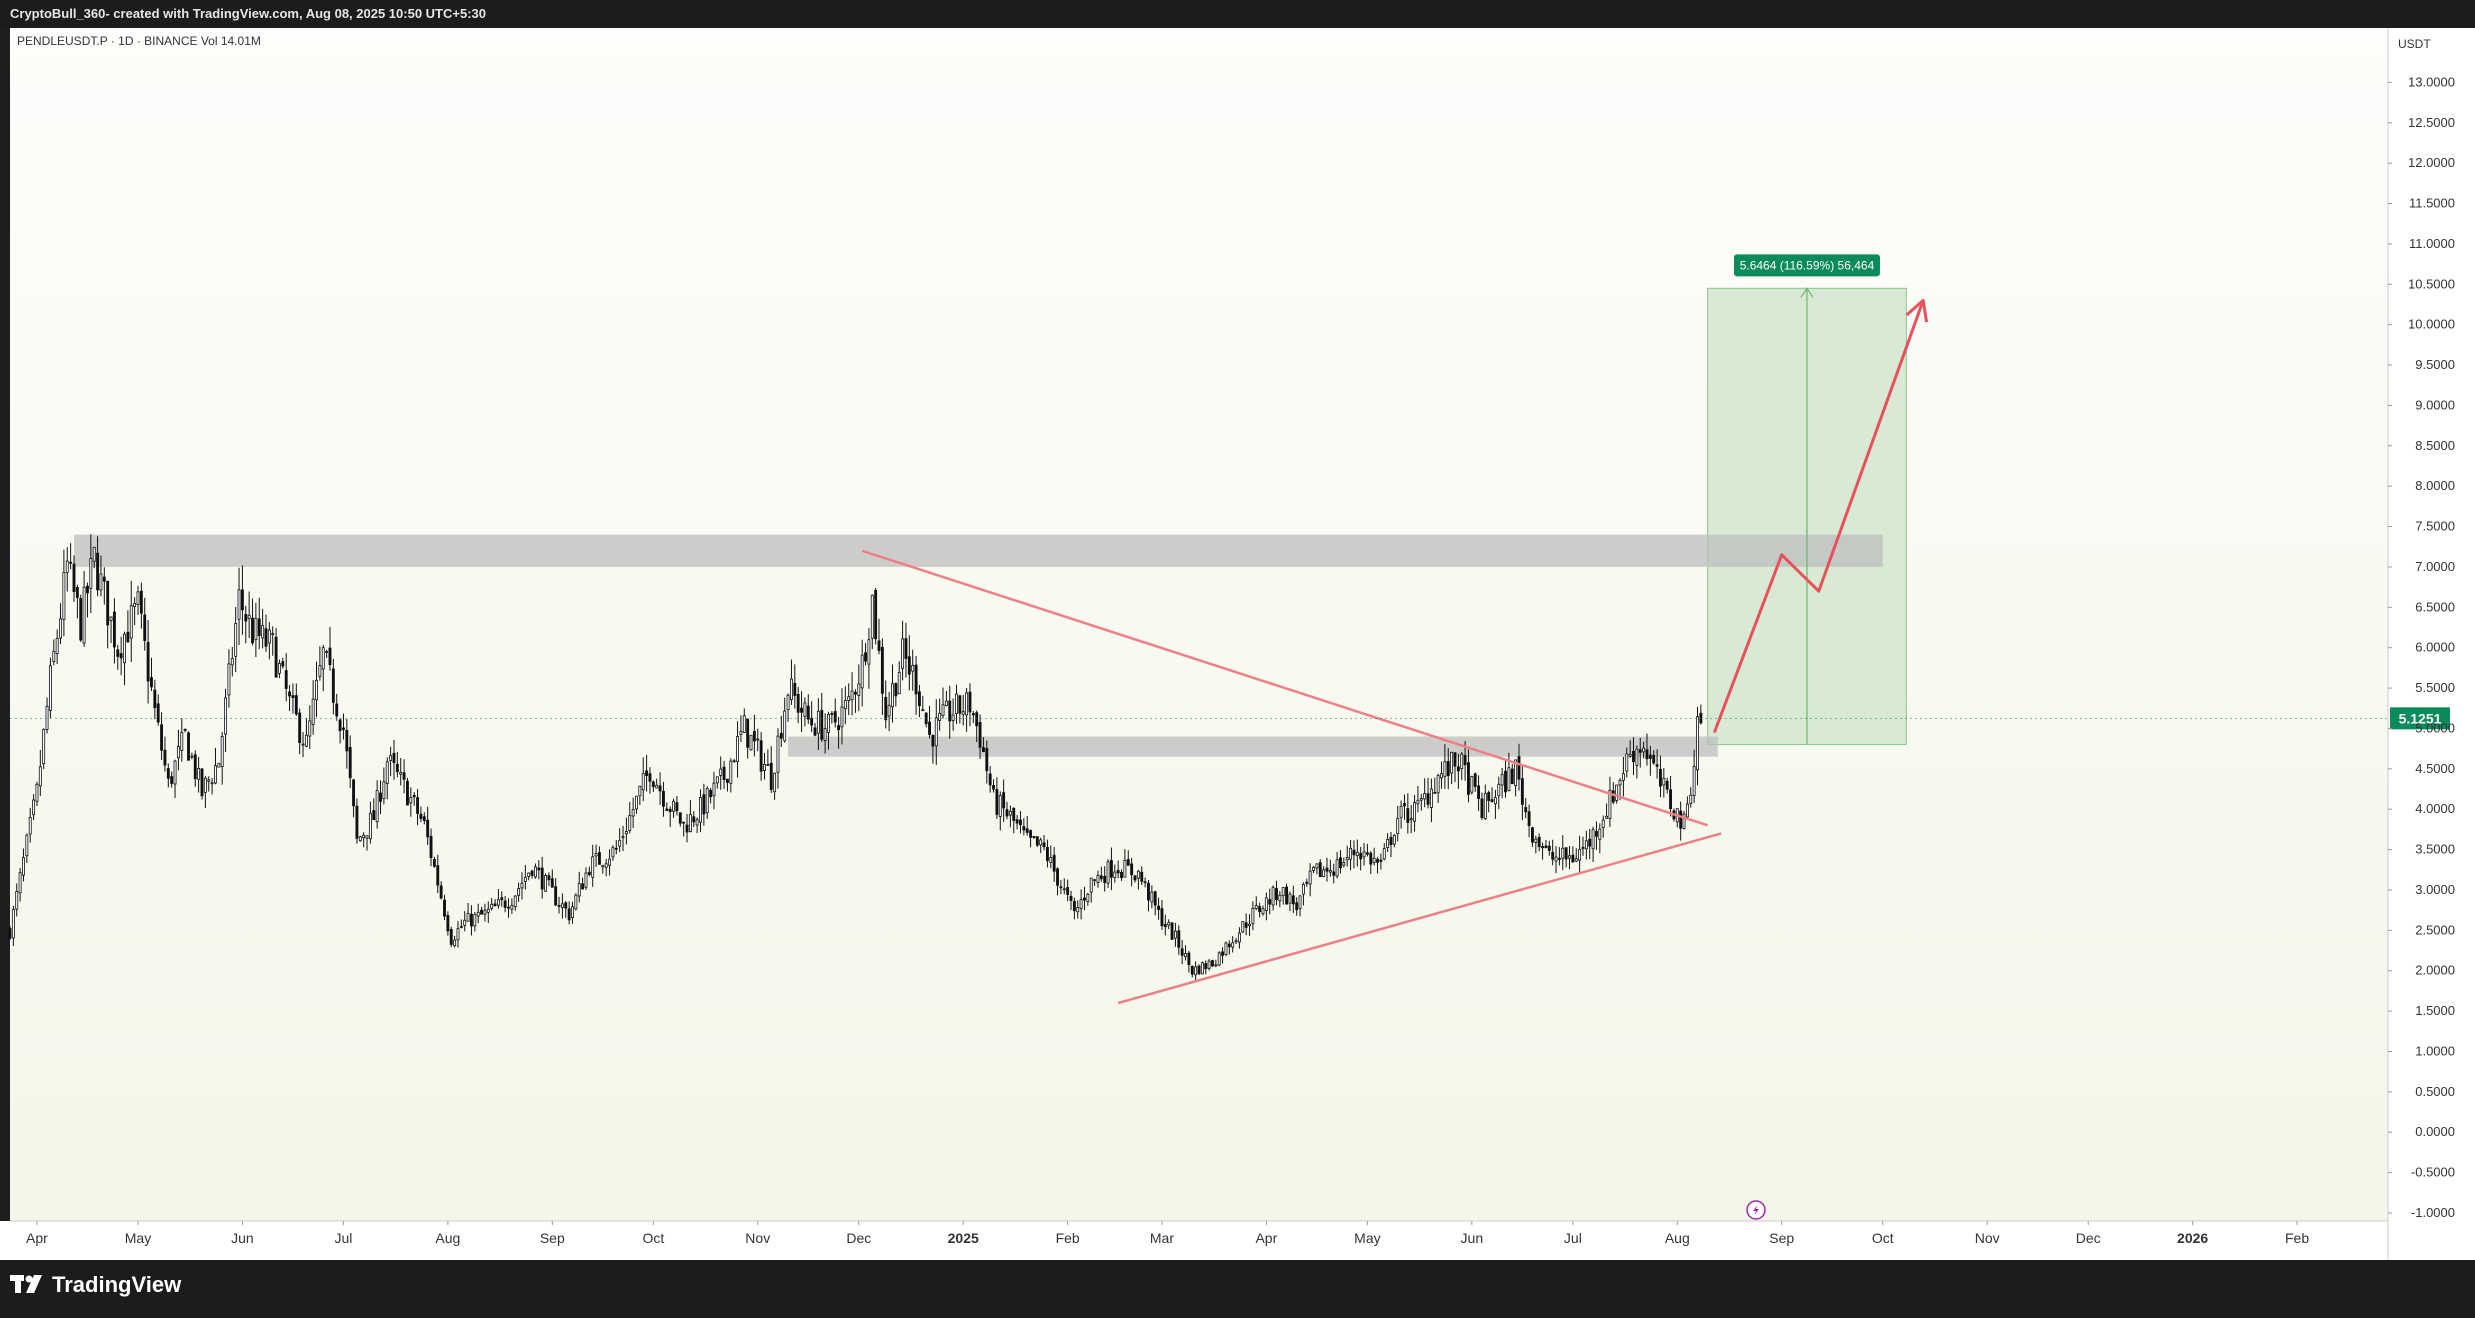 The height and width of the screenshot is (1318, 2475). I want to click on time-axis-background, so click(1194, 1240).